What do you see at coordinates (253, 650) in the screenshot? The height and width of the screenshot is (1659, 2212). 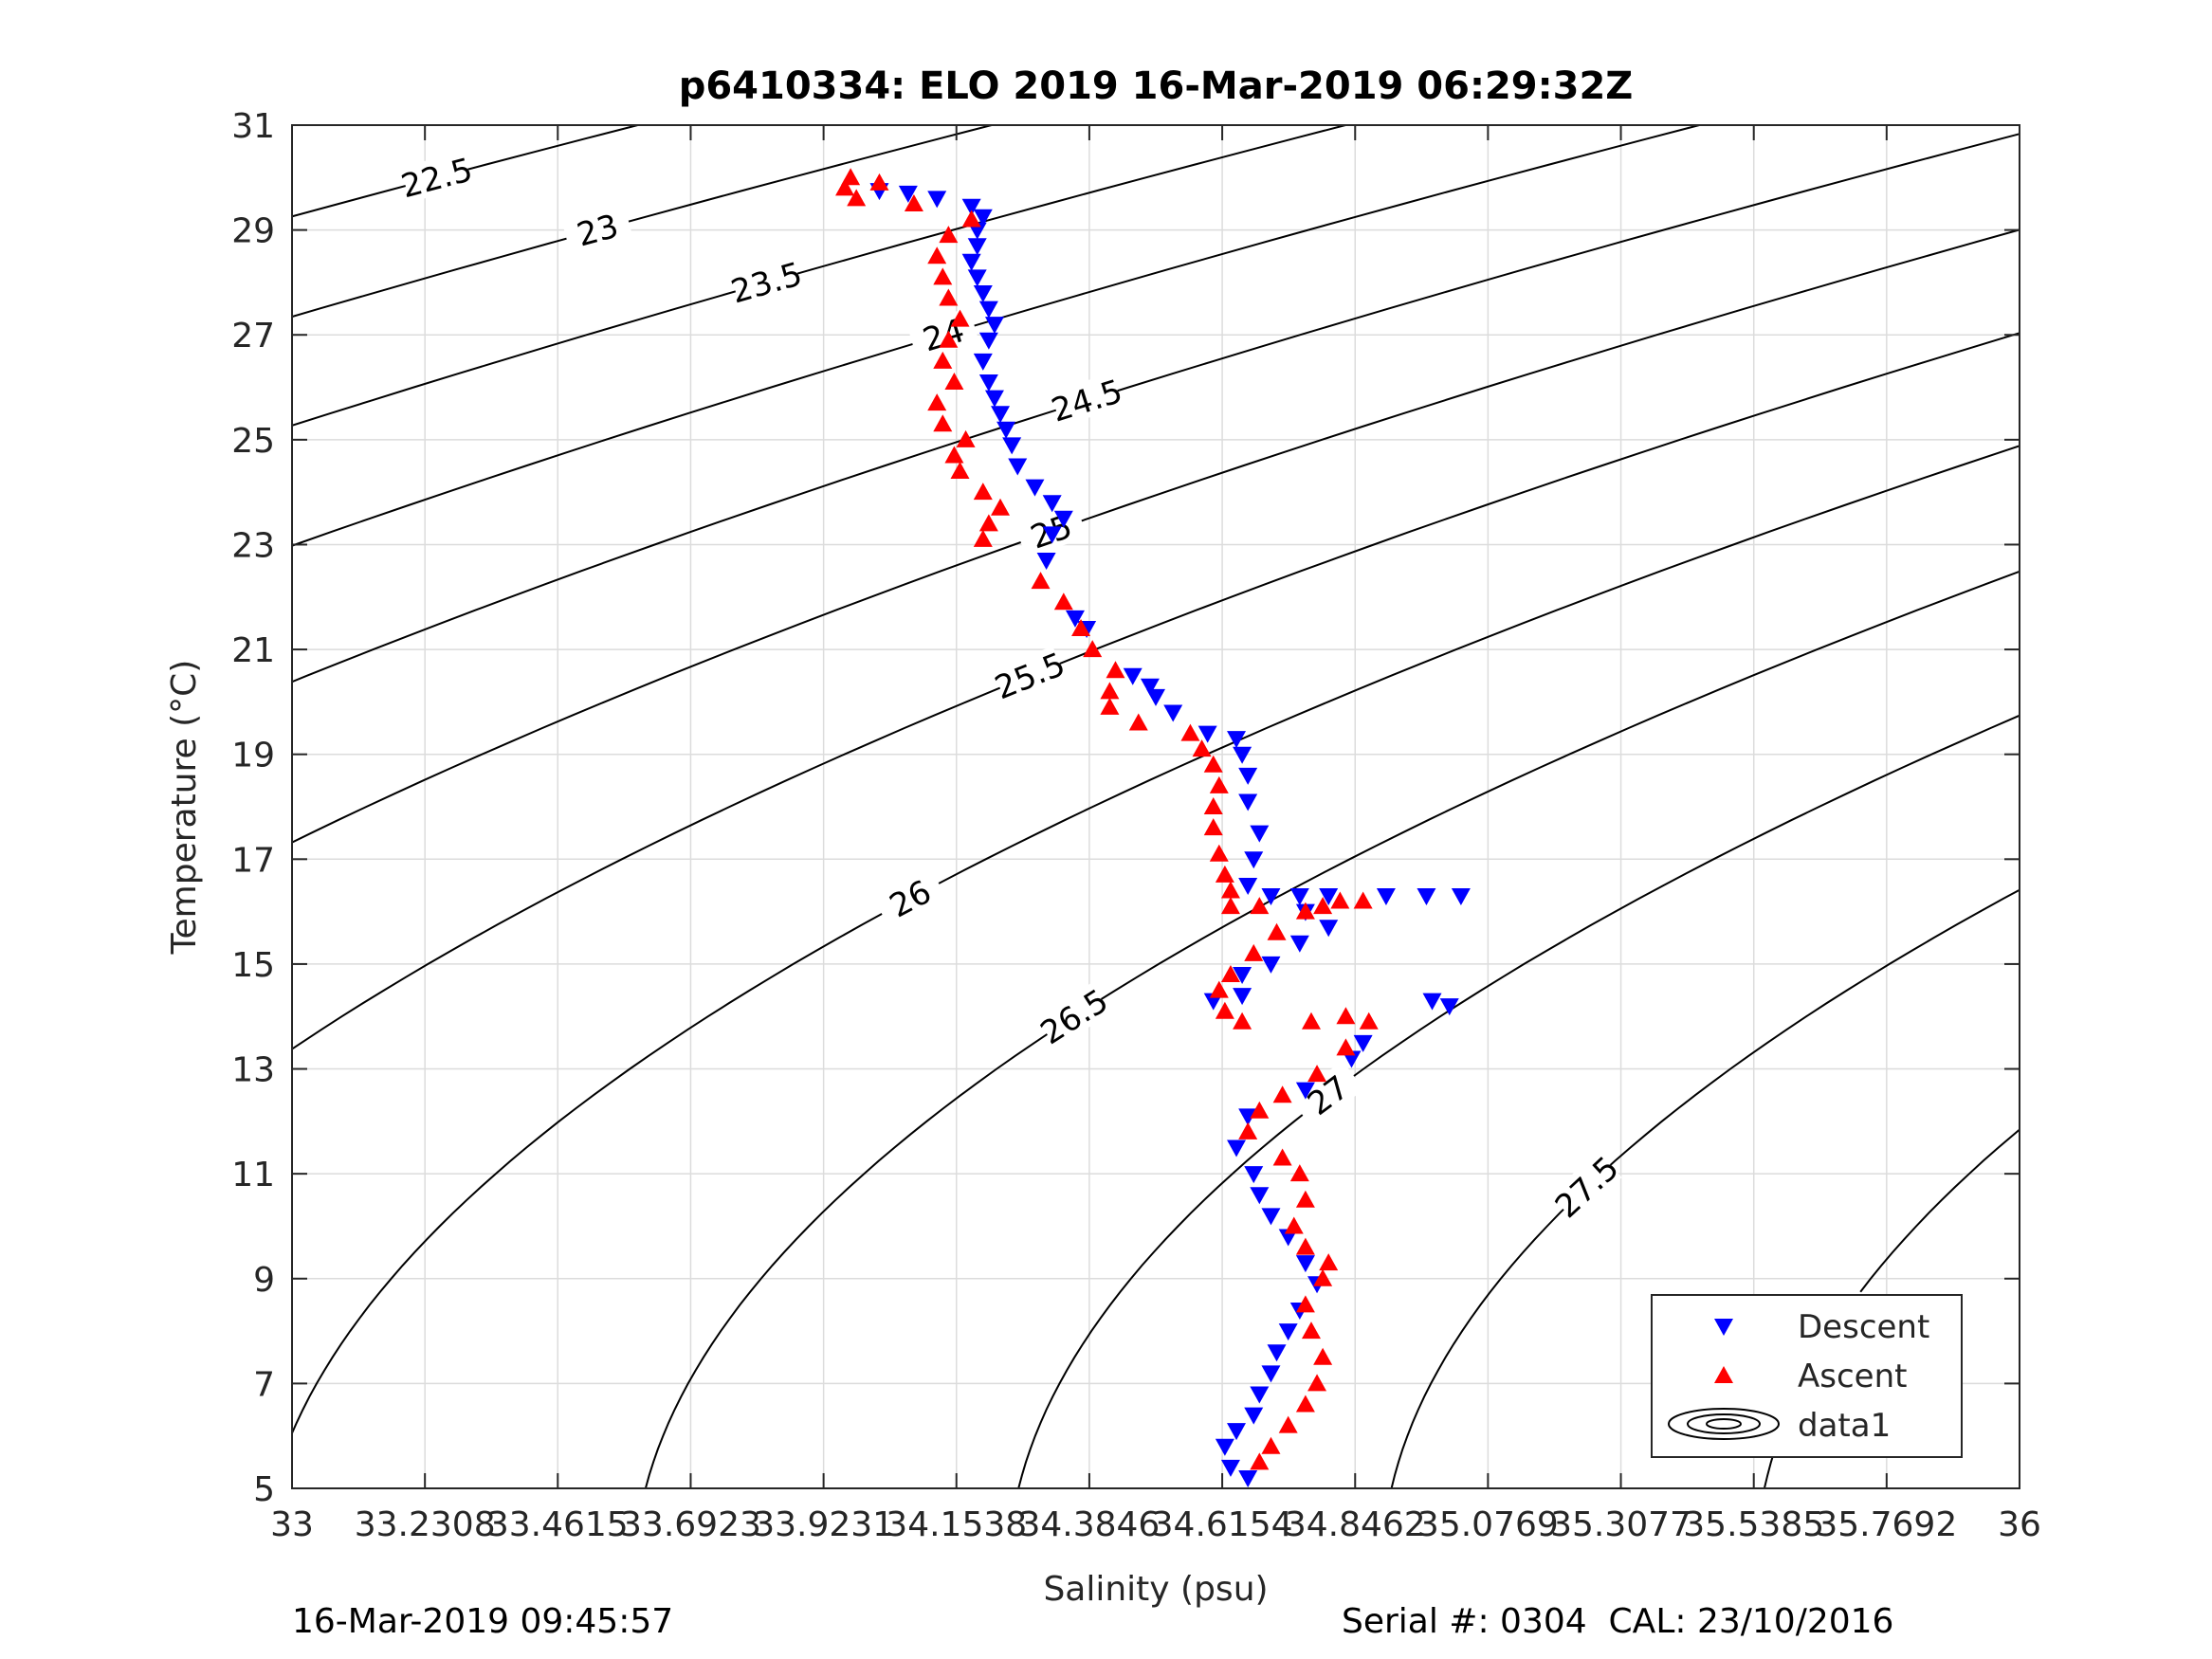 I see `y-tick-label: 21` at bounding box center [253, 650].